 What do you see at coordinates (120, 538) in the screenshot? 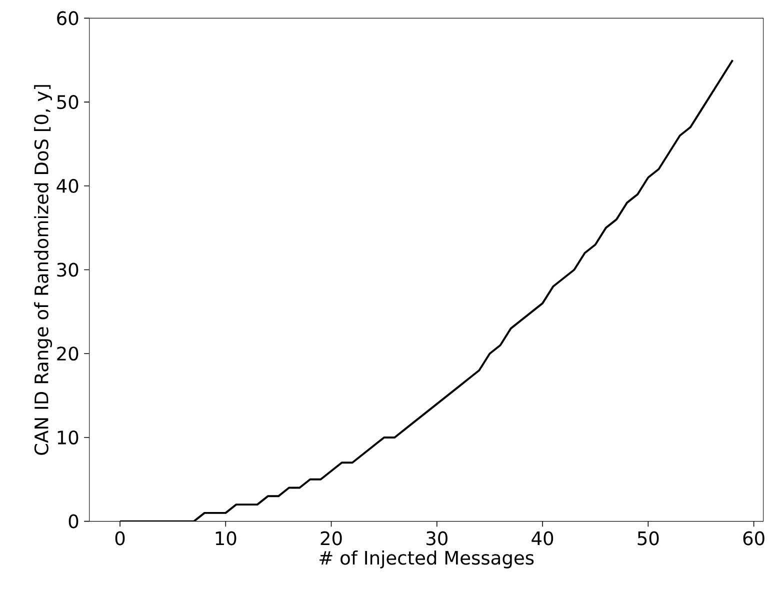
I see `x-tick-label: 0` at bounding box center [120, 538].